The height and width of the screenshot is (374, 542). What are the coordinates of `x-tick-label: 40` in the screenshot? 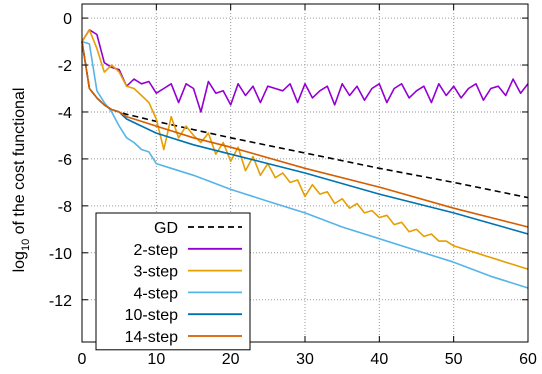 It's located at (379, 359).